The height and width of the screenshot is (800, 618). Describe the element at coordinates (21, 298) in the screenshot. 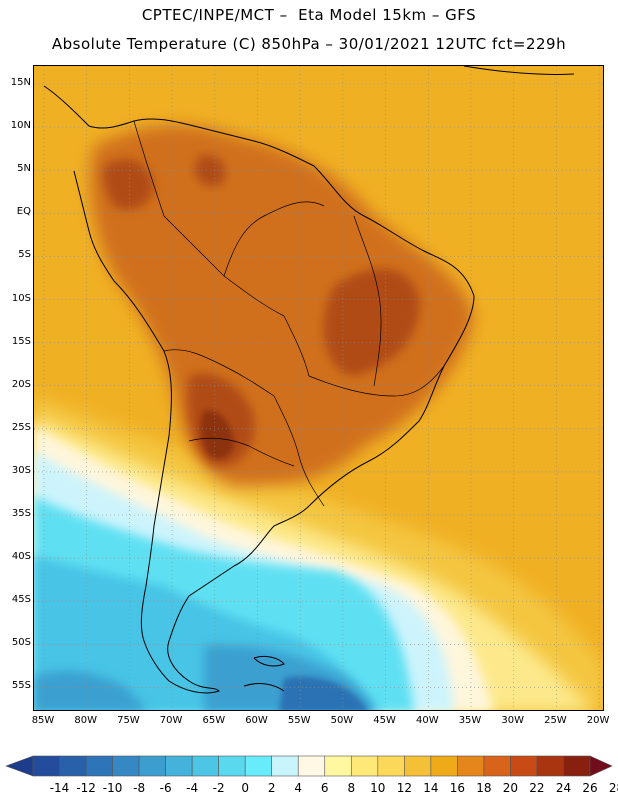

I see `latitude-label: 10S` at that location.